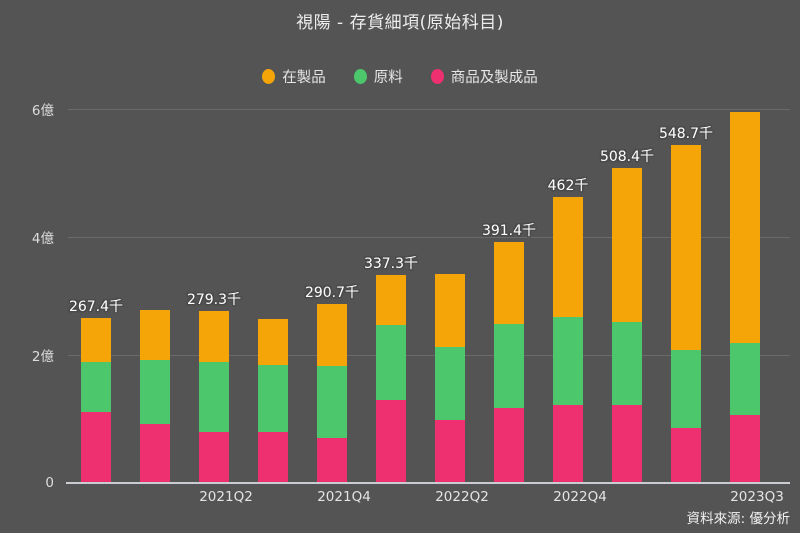  What do you see at coordinates (568, 186) in the screenshot?
I see `bar-value-label: 462千` at bounding box center [568, 186].